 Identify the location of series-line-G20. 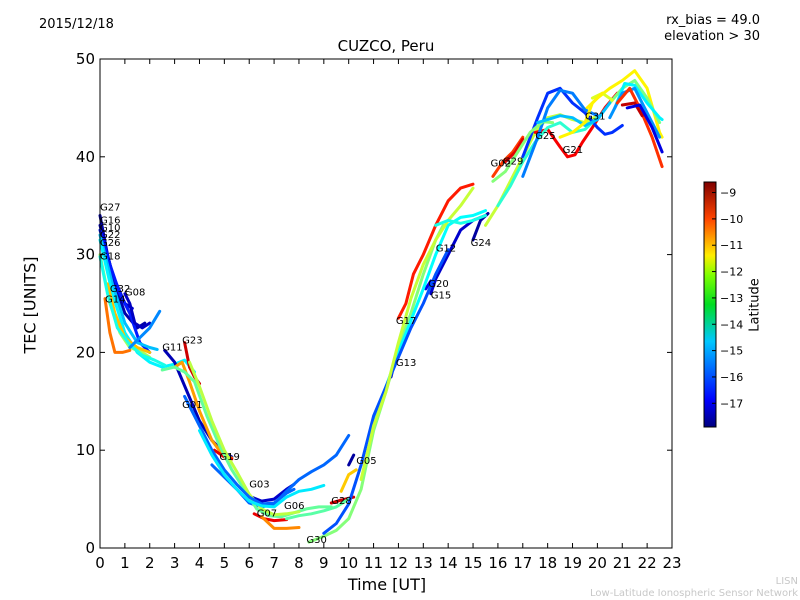
(428, 285).